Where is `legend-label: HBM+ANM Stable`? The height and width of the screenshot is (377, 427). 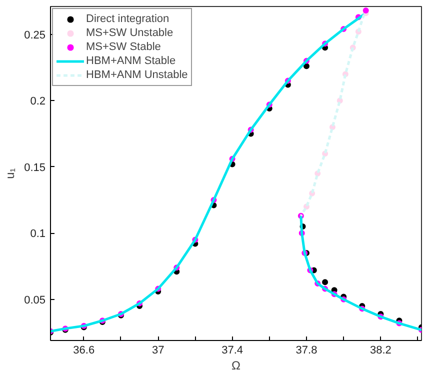
legend-label: HBM+ANM Stable is located at coordinates (131, 61).